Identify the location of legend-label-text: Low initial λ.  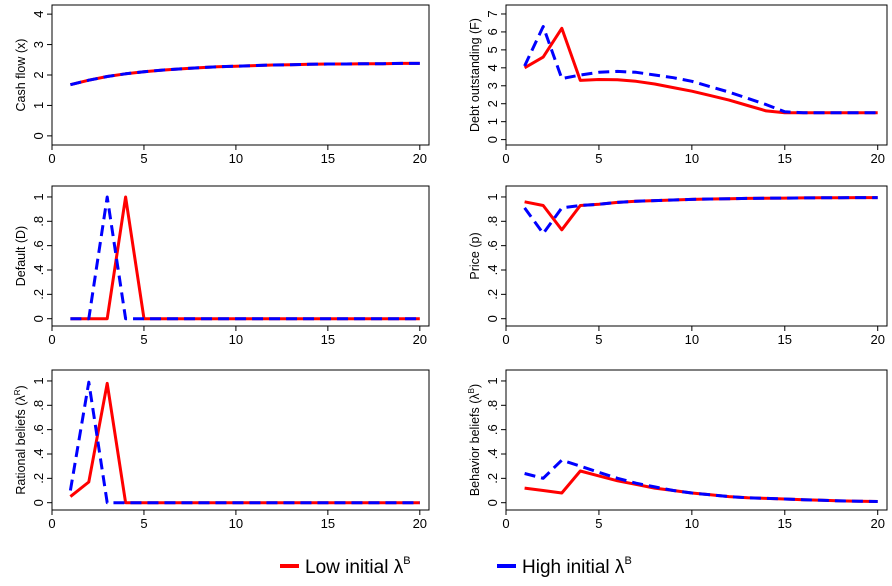
(354, 567).